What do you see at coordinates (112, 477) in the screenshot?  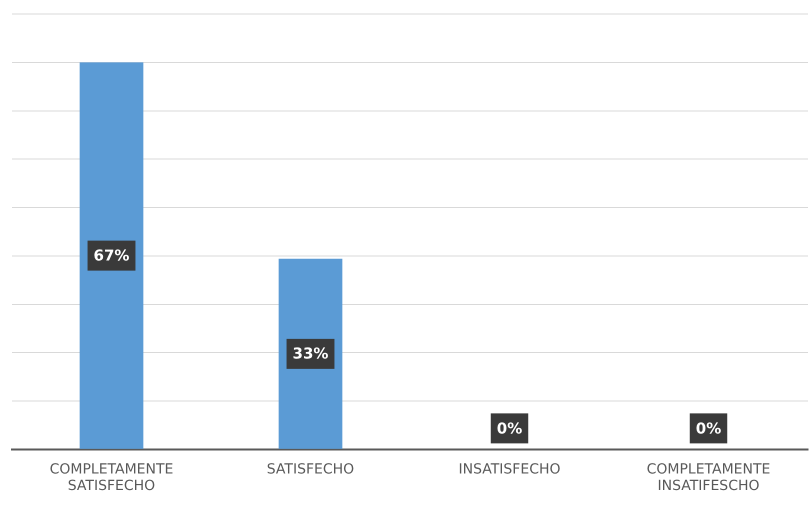 I see `x-tick-label: COMPLETAMENTE SATISFECHO` at bounding box center [112, 477].